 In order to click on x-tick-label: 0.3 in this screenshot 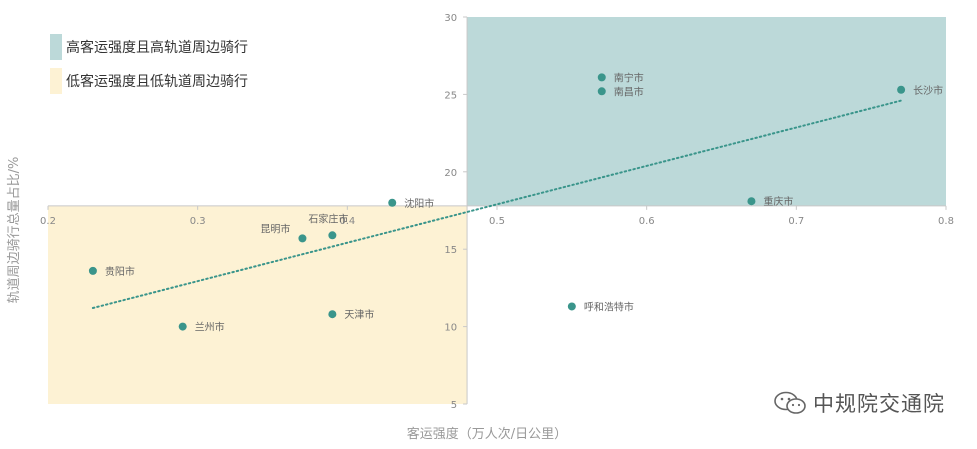, I will do `click(198, 221)`.